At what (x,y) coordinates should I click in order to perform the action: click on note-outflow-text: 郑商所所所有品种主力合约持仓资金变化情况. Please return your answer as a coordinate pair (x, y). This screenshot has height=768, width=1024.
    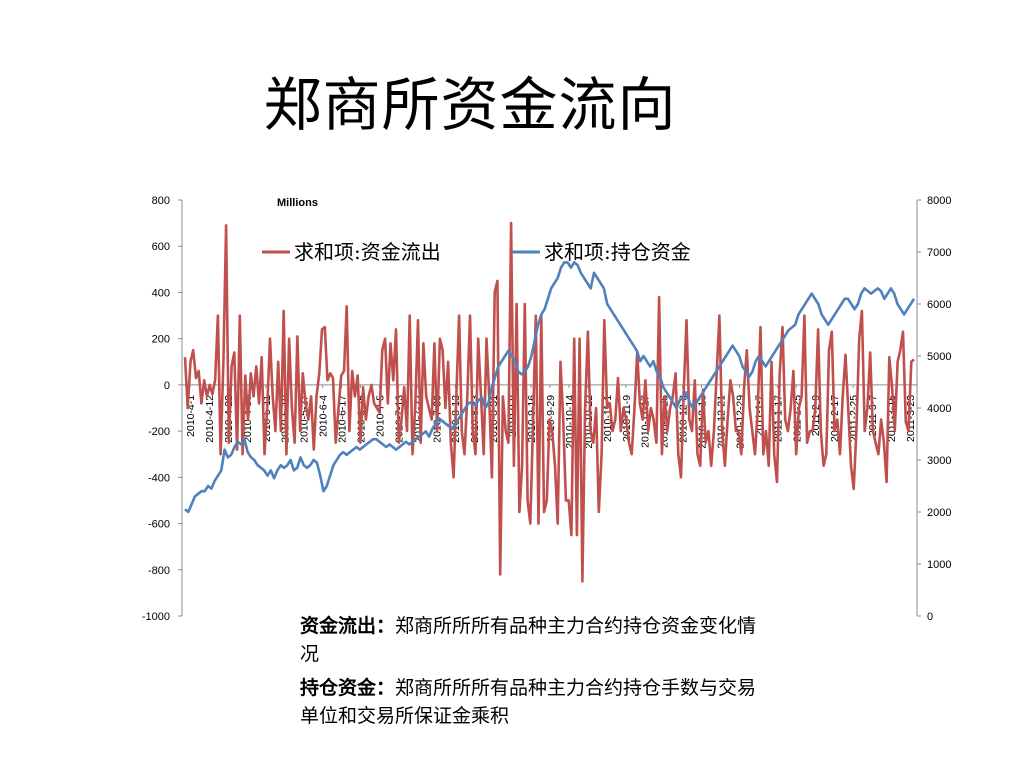
    Looking at the image, I should click on (528, 640).